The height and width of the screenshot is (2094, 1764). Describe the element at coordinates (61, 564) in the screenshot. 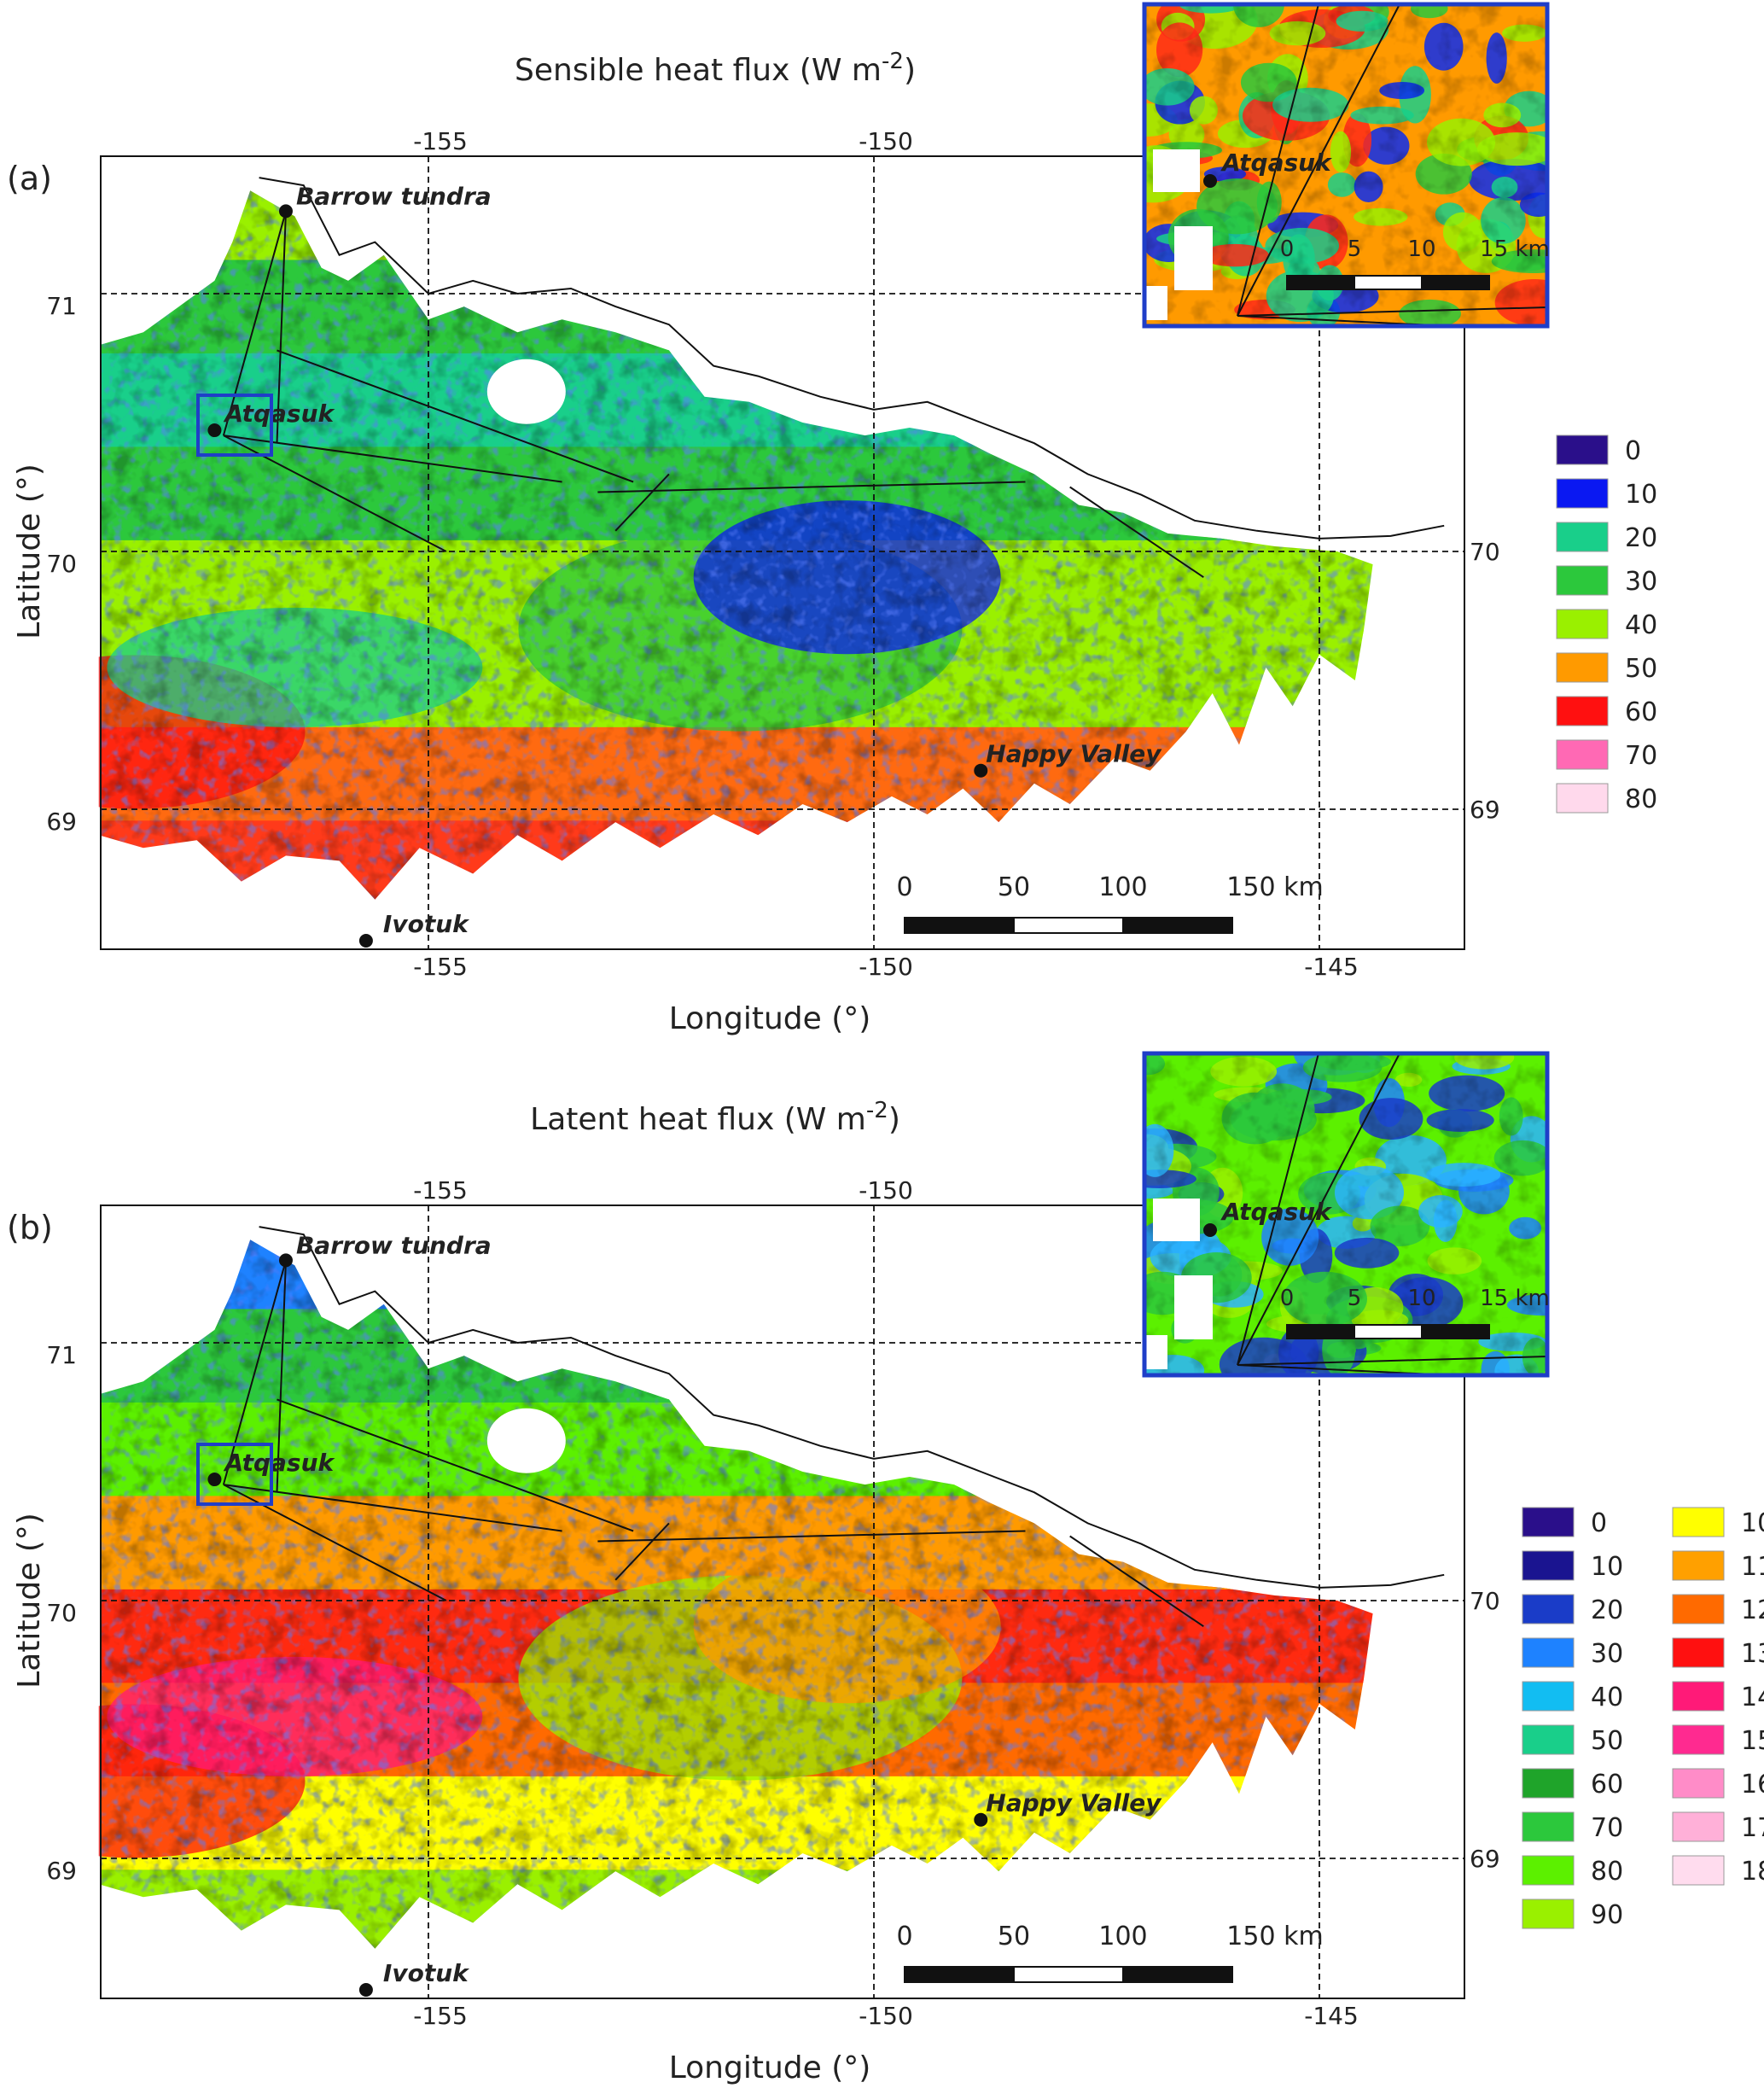

I see `lat-tick-left: 70` at that location.